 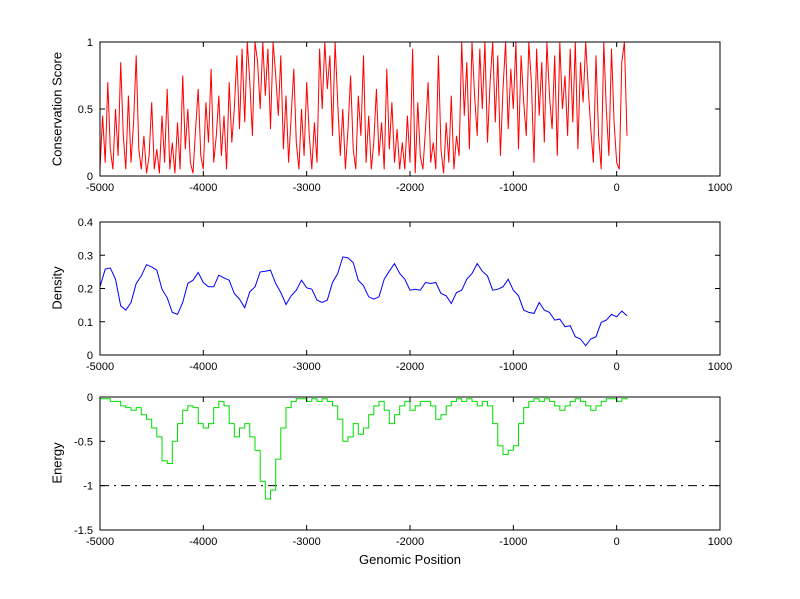 I want to click on energy-line, so click(x=364, y=448).